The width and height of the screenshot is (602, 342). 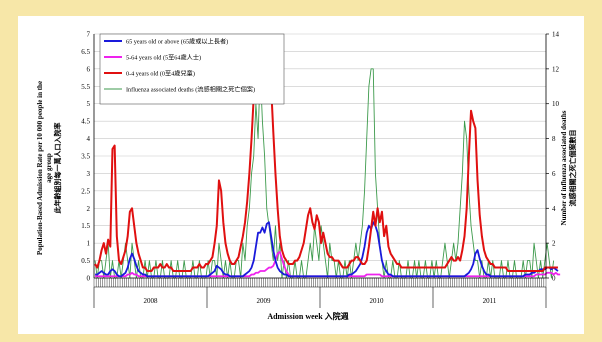 I want to click on y-right-tick-label: 2, so click(x=554, y=244).